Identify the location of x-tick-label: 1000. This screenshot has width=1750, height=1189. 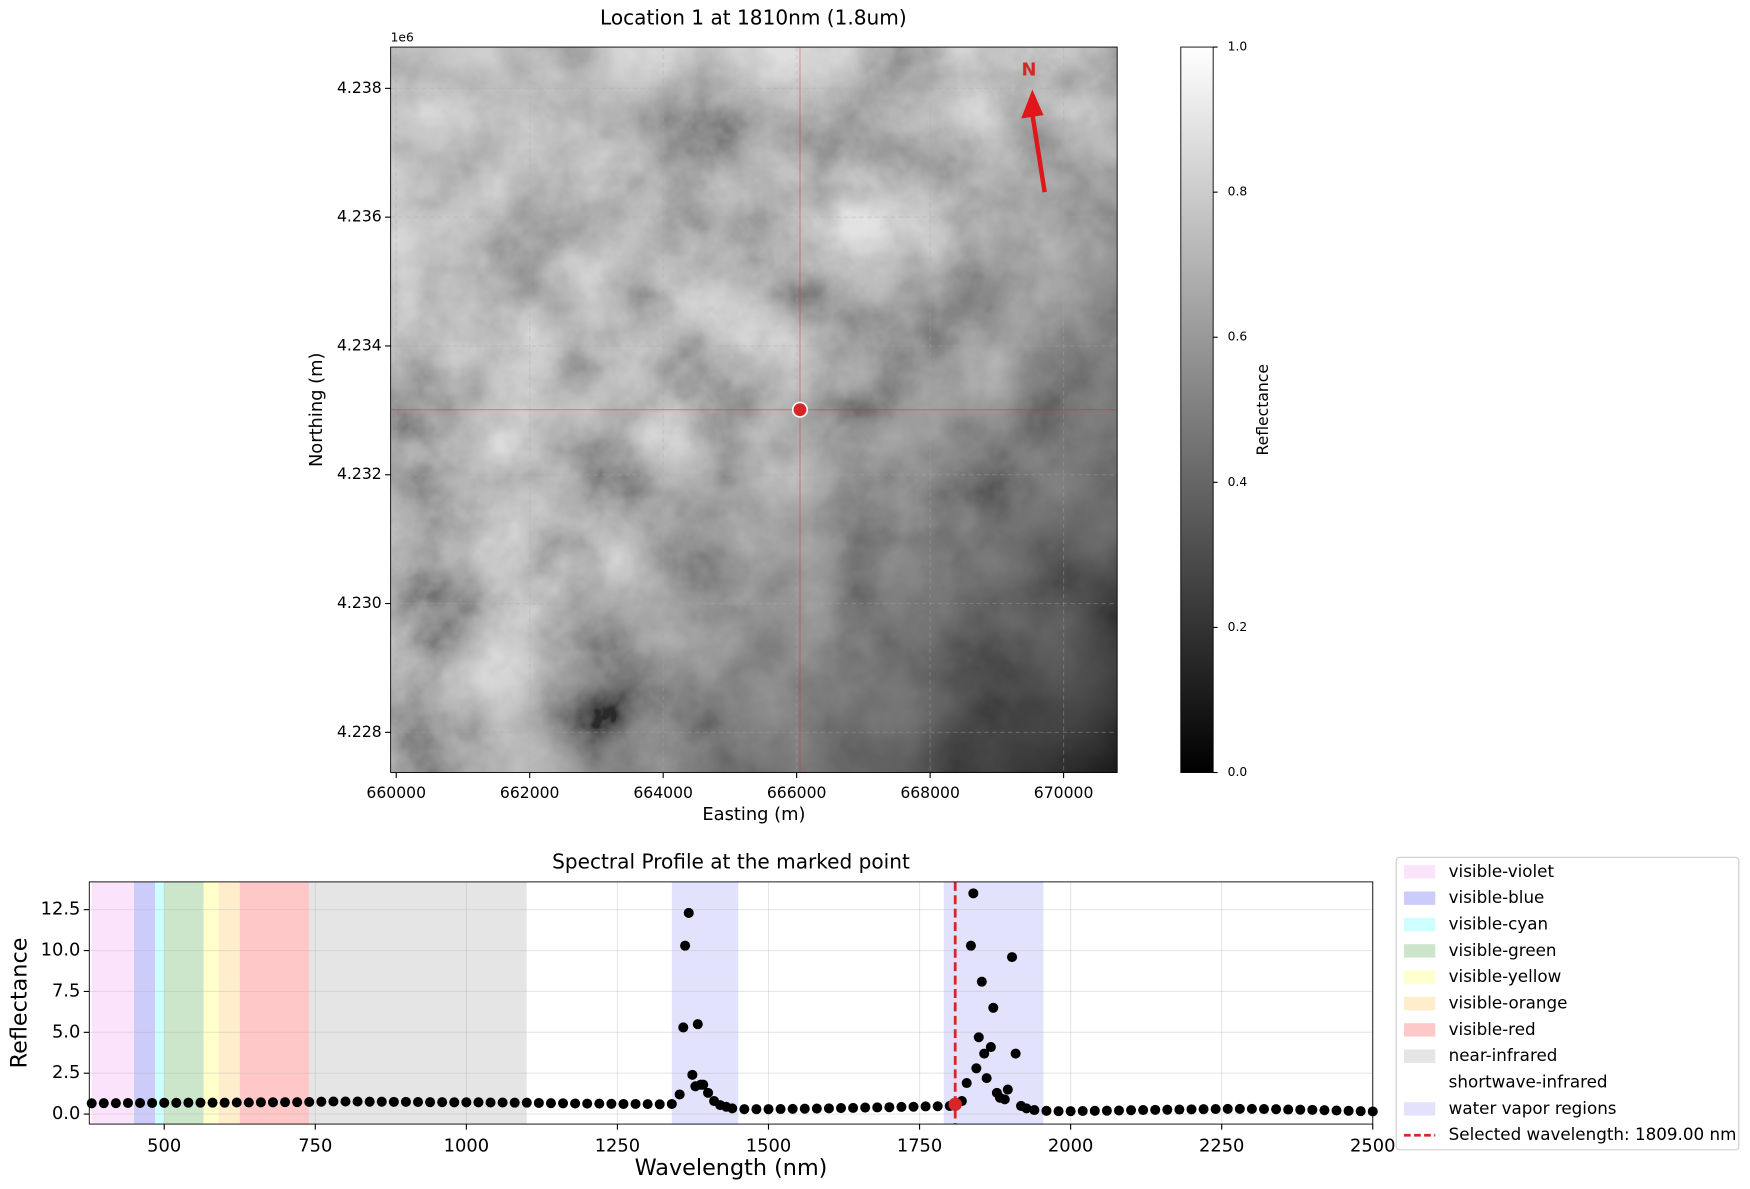
(466, 1145).